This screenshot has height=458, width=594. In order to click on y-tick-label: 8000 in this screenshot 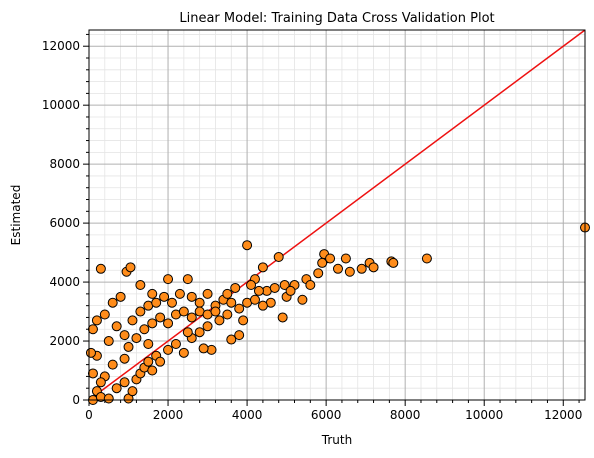, I will do `click(64, 164)`.